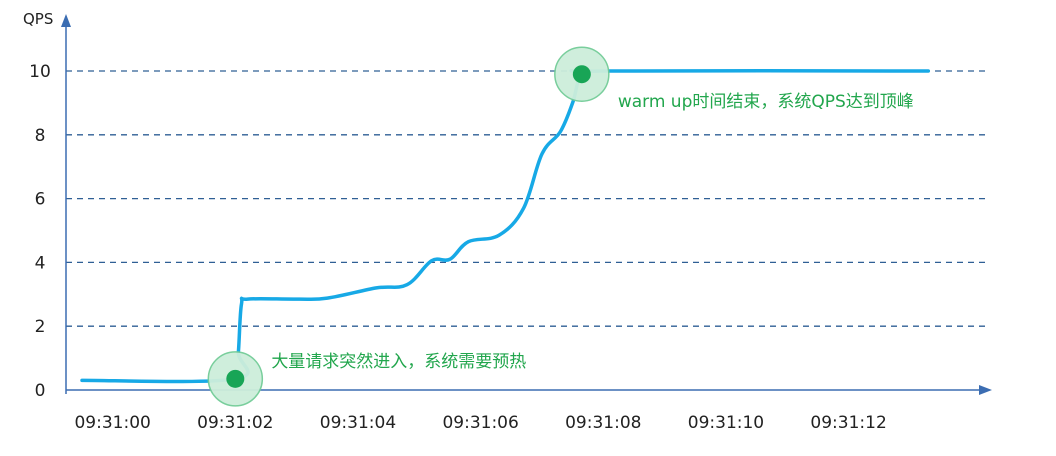 This screenshot has height=456, width=1056. What do you see at coordinates (40, 231) in the screenshot?
I see `y-tick-labels: 0 2 4 6 8 10` at bounding box center [40, 231].